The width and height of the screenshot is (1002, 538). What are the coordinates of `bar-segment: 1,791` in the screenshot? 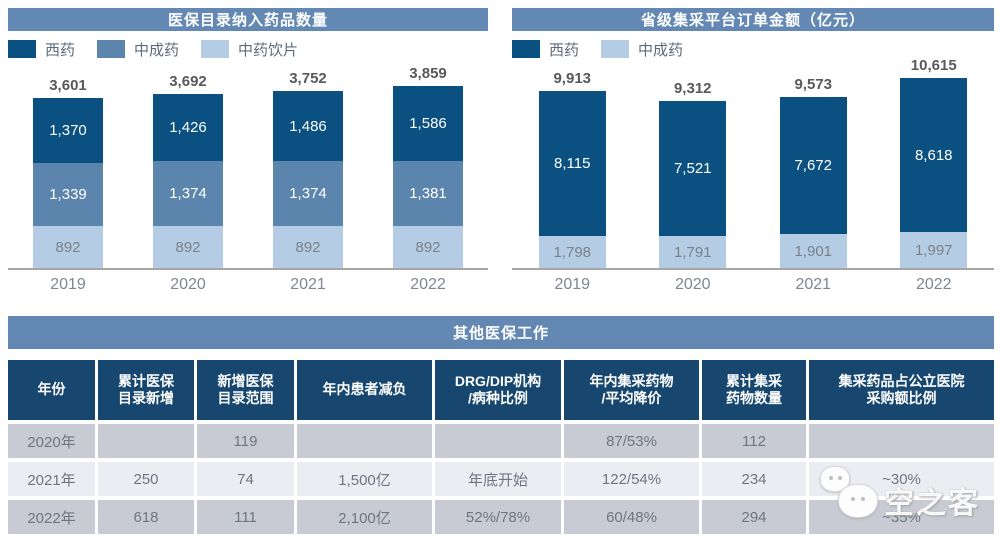 It's located at (693, 252).